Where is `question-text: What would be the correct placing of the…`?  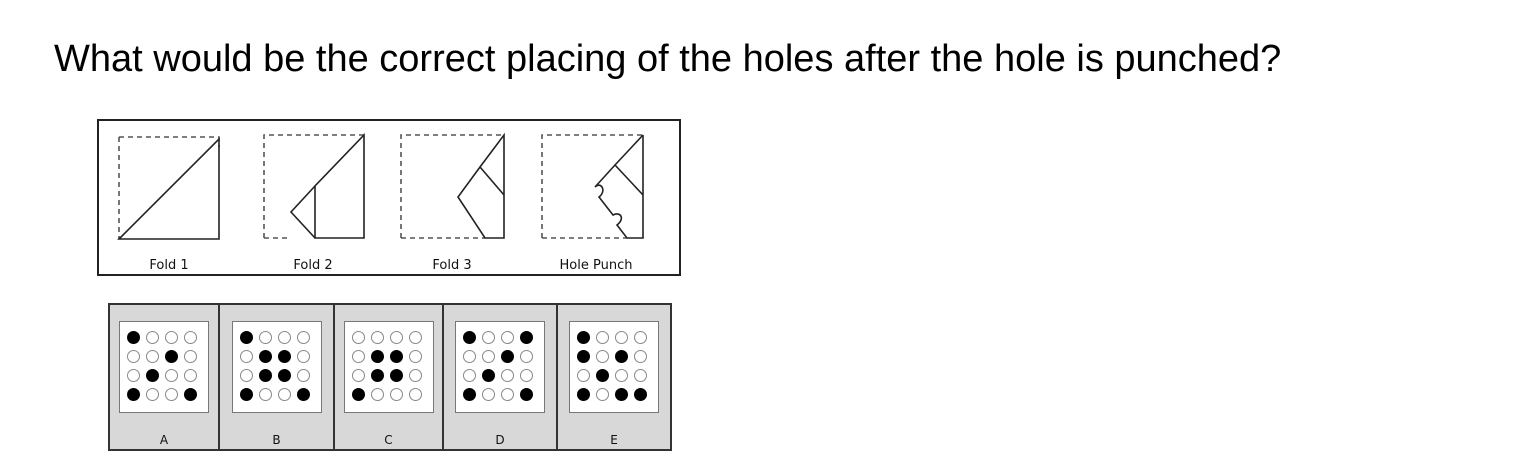
question-text: What would be the correct placing of the… is located at coordinates (668, 59).